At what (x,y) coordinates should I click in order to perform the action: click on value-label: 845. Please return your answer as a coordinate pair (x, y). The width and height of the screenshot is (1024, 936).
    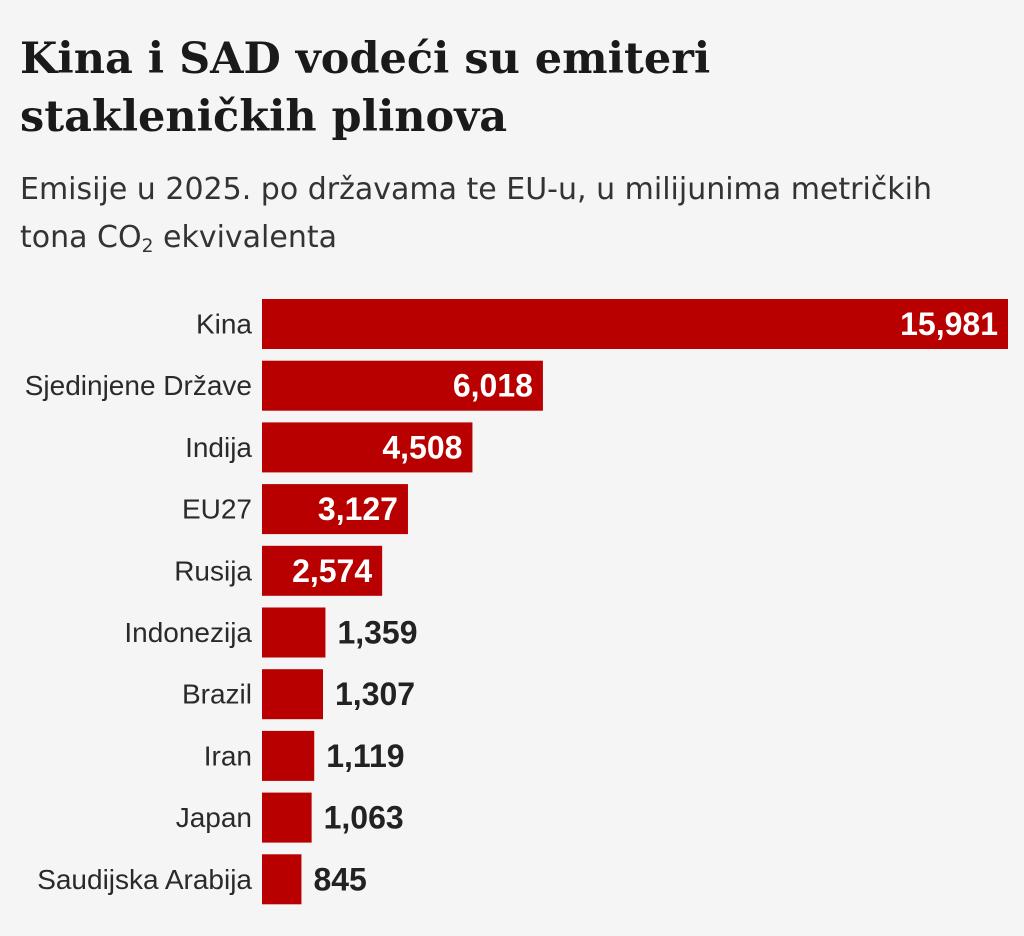
    Looking at the image, I should click on (339, 879).